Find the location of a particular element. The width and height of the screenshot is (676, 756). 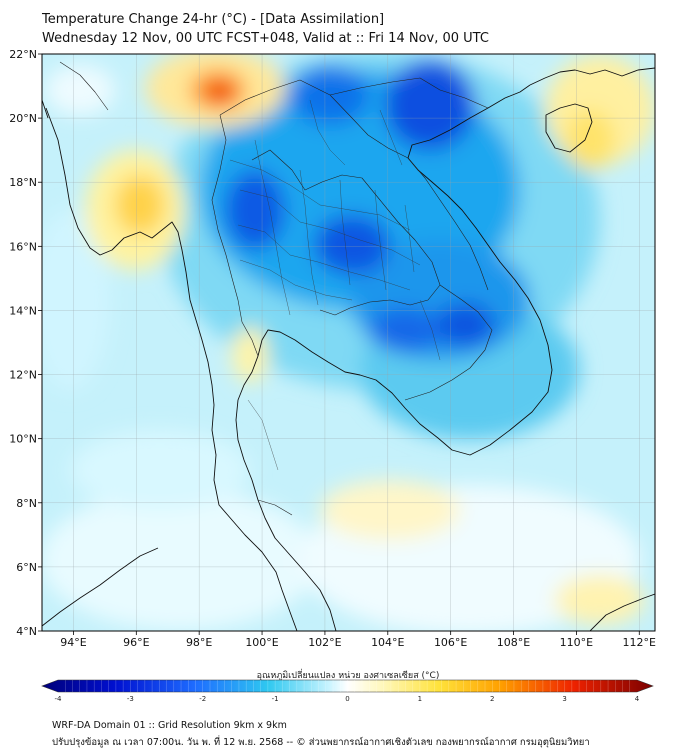

lon-tick-label: 108°E is located at coordinates (513, 642).